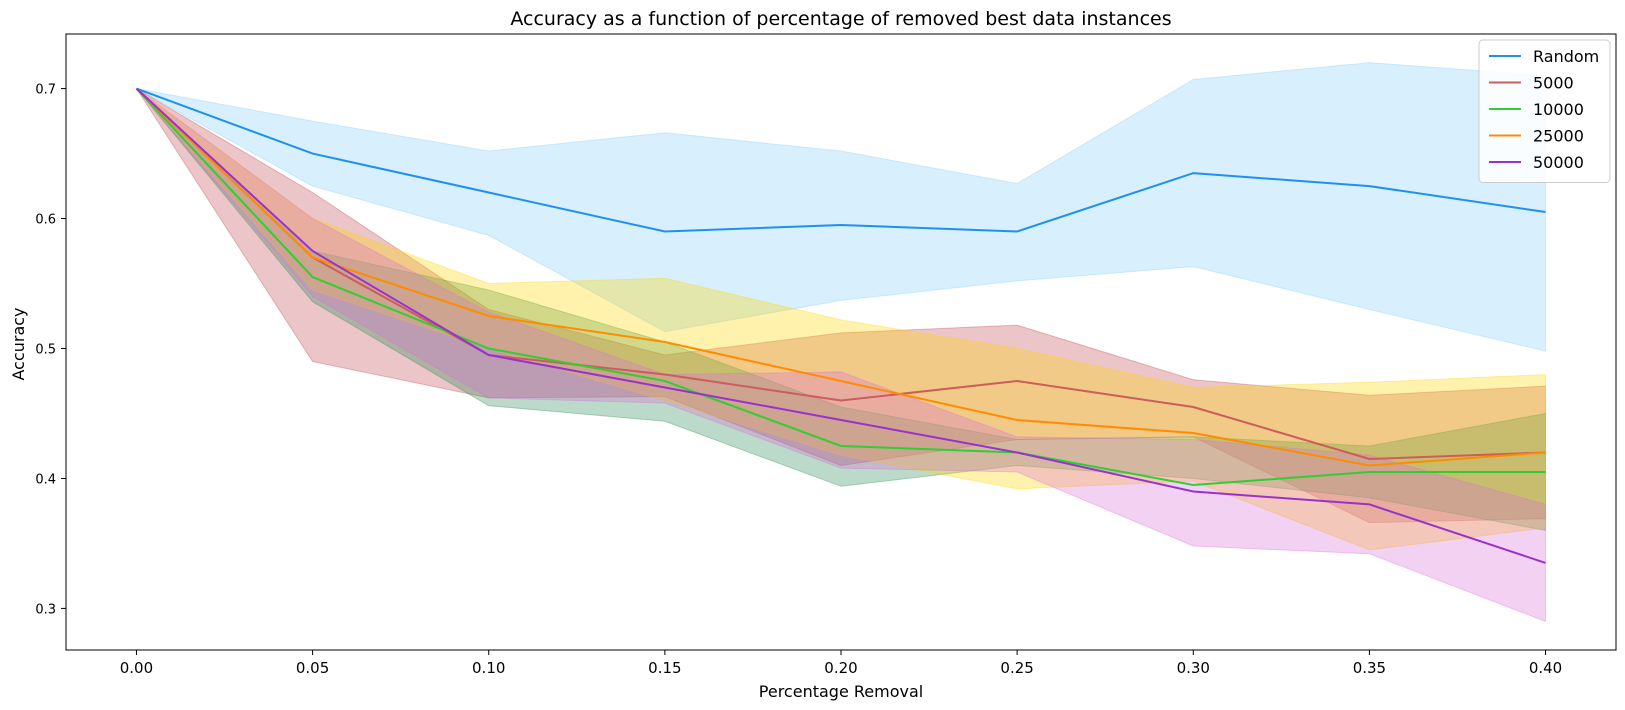 The image size is (1625, 710). I want to click on legend-box, so click(1544, 111).